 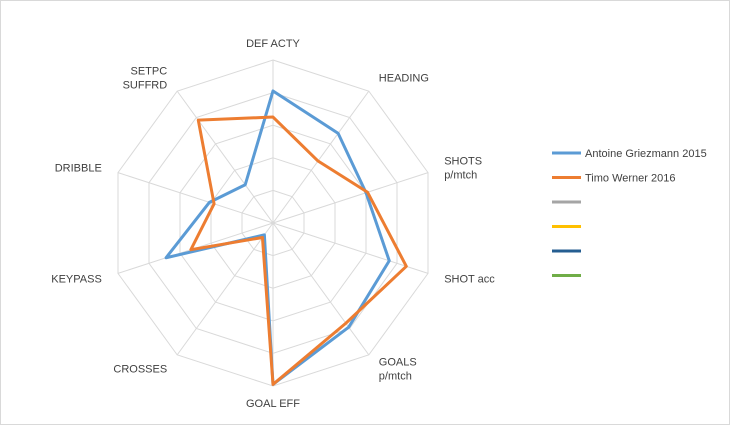 I want to click on axis-label: SHOTS p/mtch, so click(x=463, y=168).